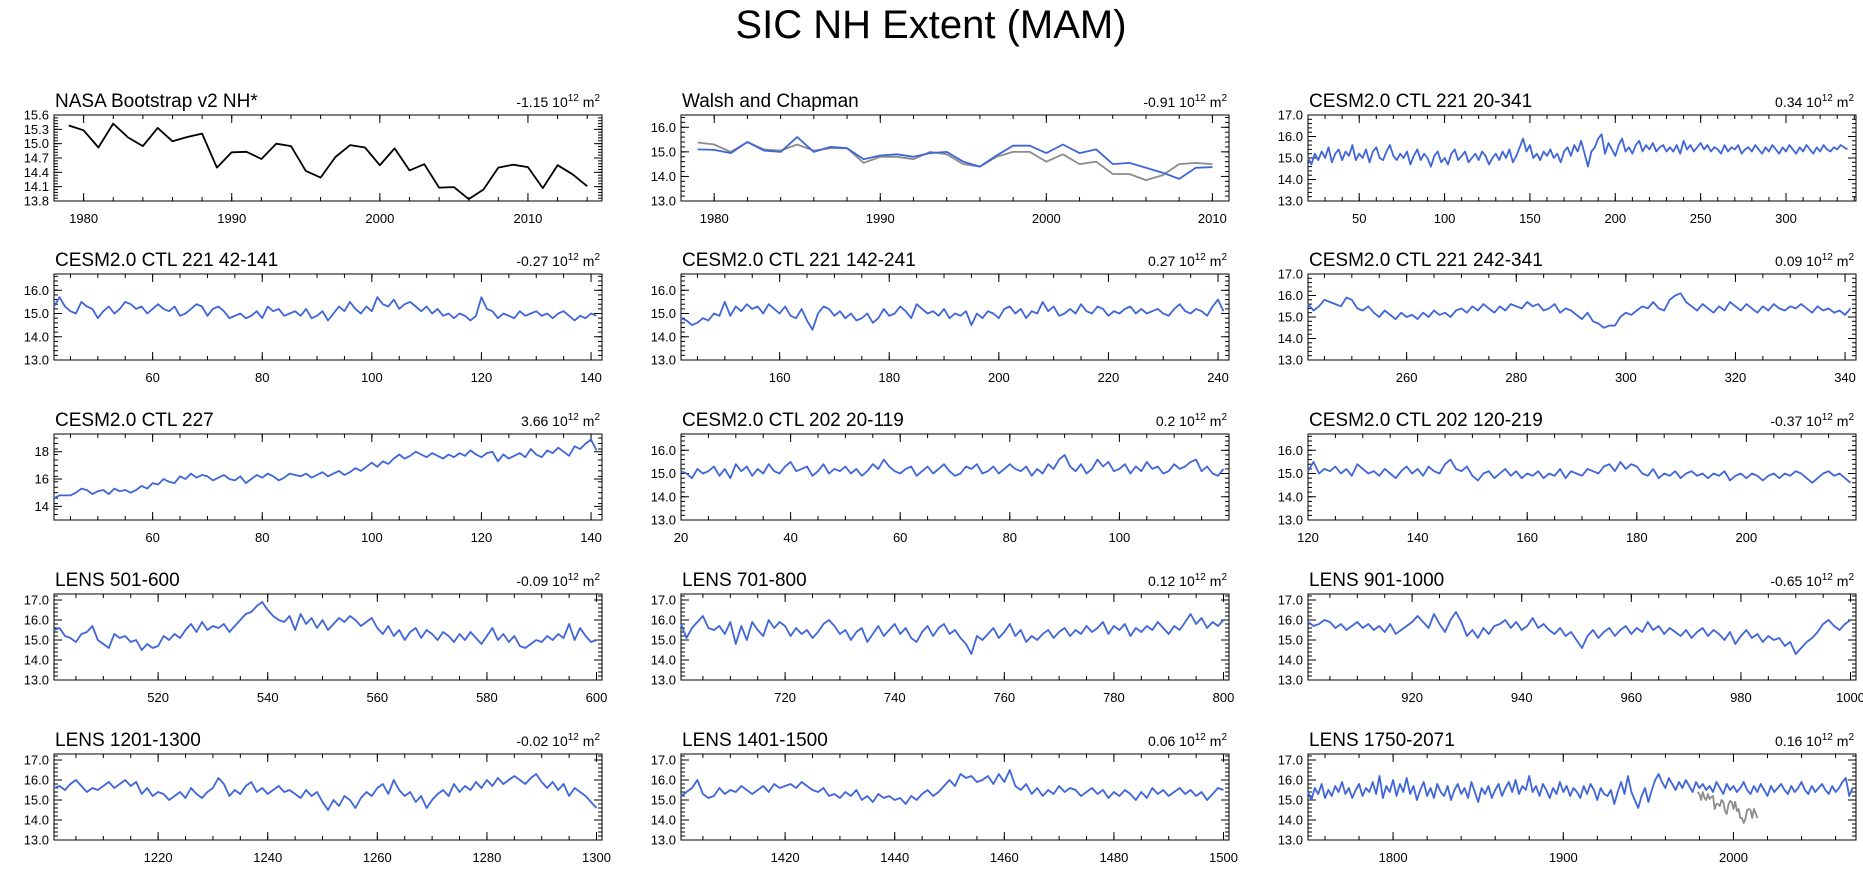 The width and height of the screenshot is (1863, 880). Describe the element at coordinates (793, 420) in the screenshot. I see `panel-title: CESM2.0 CTL 202 20-119` at that location.